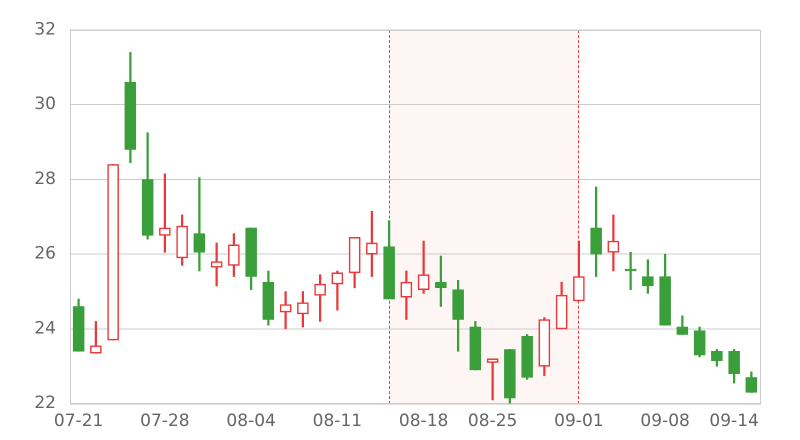 The height and width of the screenshot is (440, 800). What do you see at coordinates (45, 403) in the screenshot?
I see `y-tick-label: 22` at bounding box center [45, 403].